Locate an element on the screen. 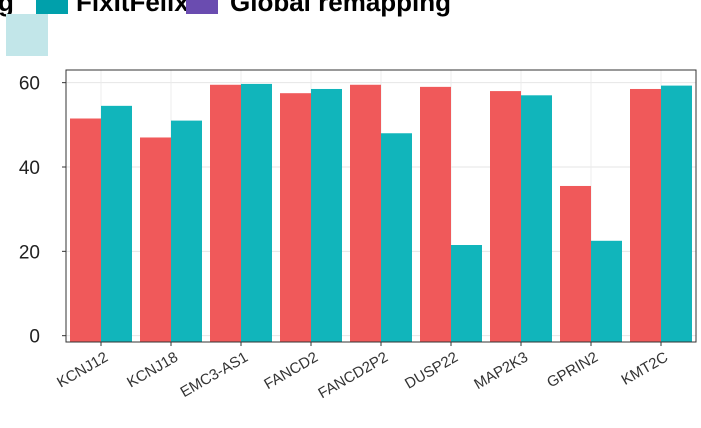 The height and width of the screenshot is (428, 701). y-tick-label: 20 is located at coordinates (29, 252).